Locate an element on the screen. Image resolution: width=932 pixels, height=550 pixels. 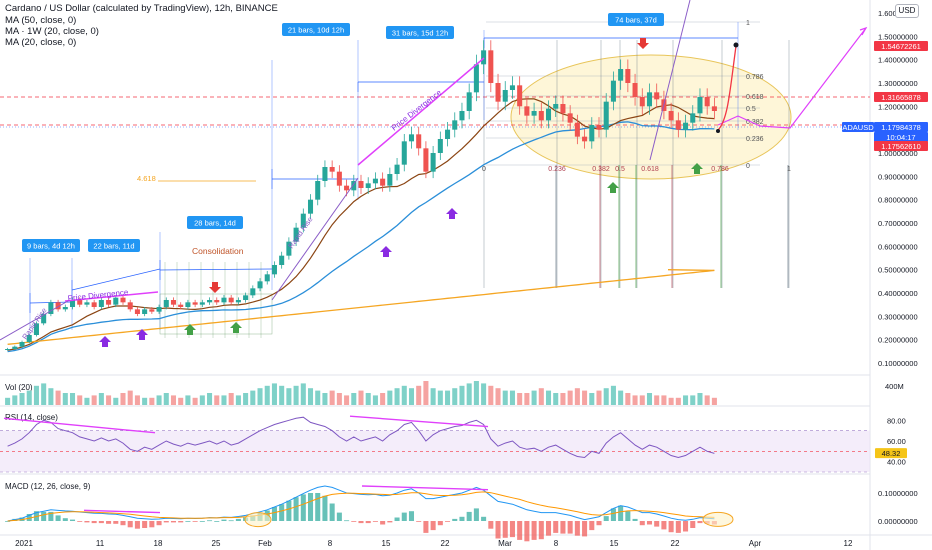
currency-button: USD is located at coordinates (907, 11).